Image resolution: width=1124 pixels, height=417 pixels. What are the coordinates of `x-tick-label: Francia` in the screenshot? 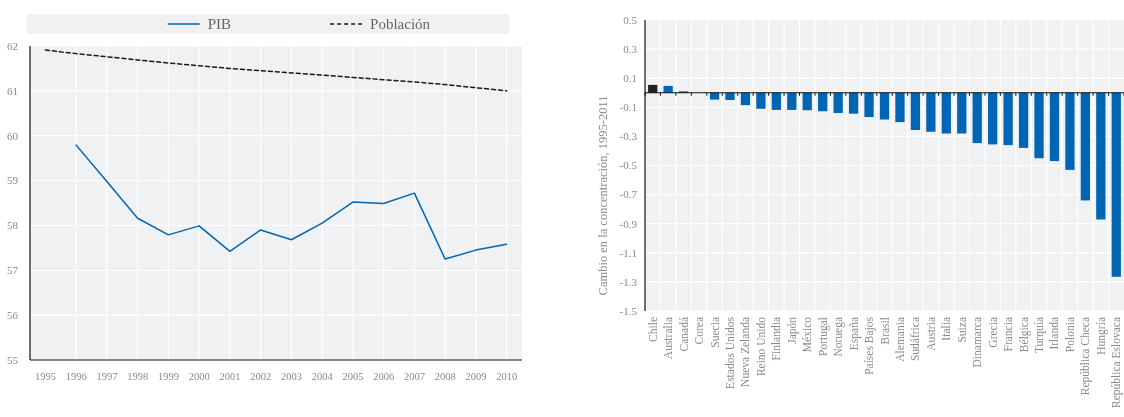 It's located at (1008, 334).